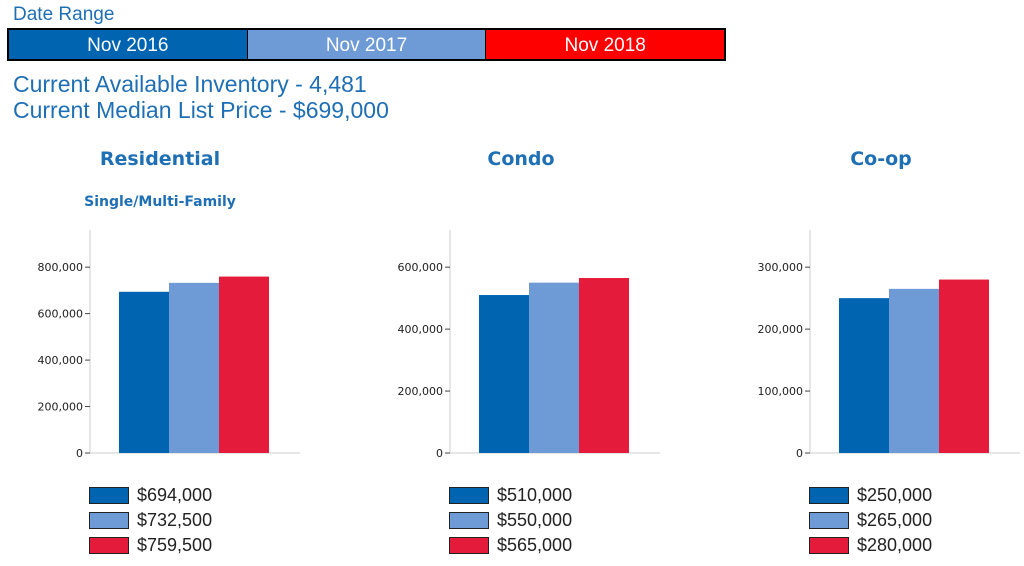 The image size is (1024, 566). What do you see at coordinates (160, 159) in the screenshot?
I see `chart-title: Residential` at bounding box center [160, 159].